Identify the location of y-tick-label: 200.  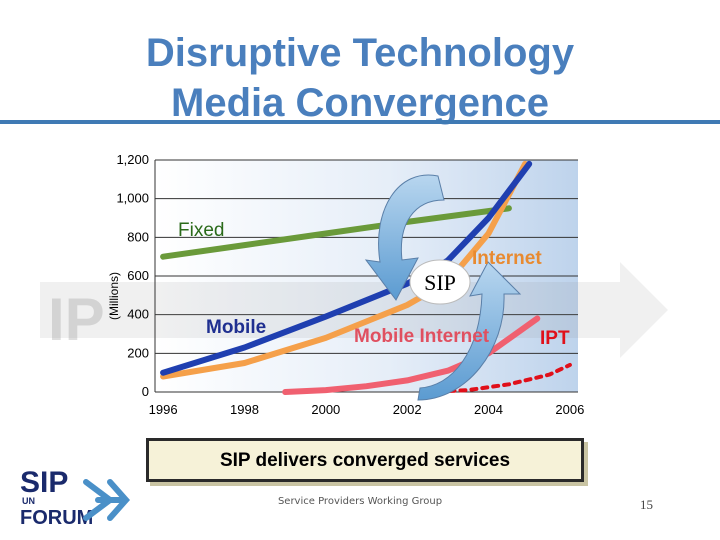
(138, 352).